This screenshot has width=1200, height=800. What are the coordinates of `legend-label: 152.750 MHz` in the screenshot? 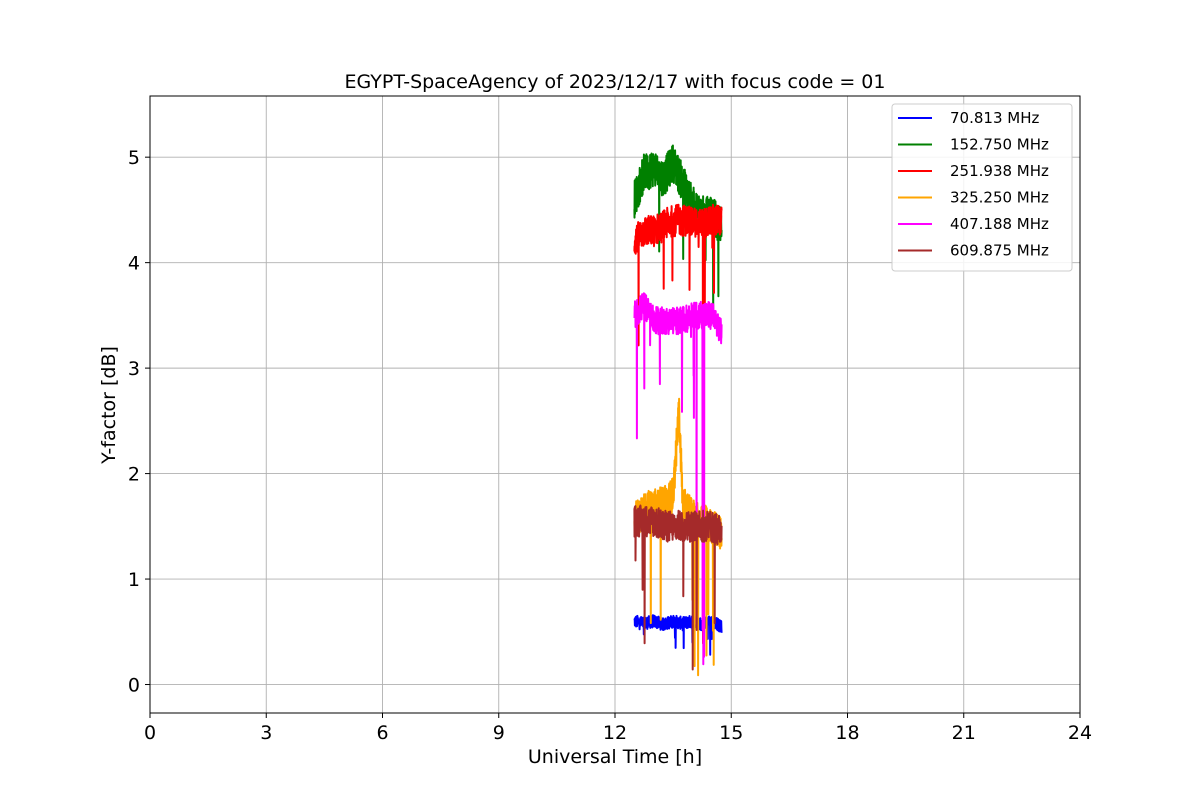 It's located at (999, 145).